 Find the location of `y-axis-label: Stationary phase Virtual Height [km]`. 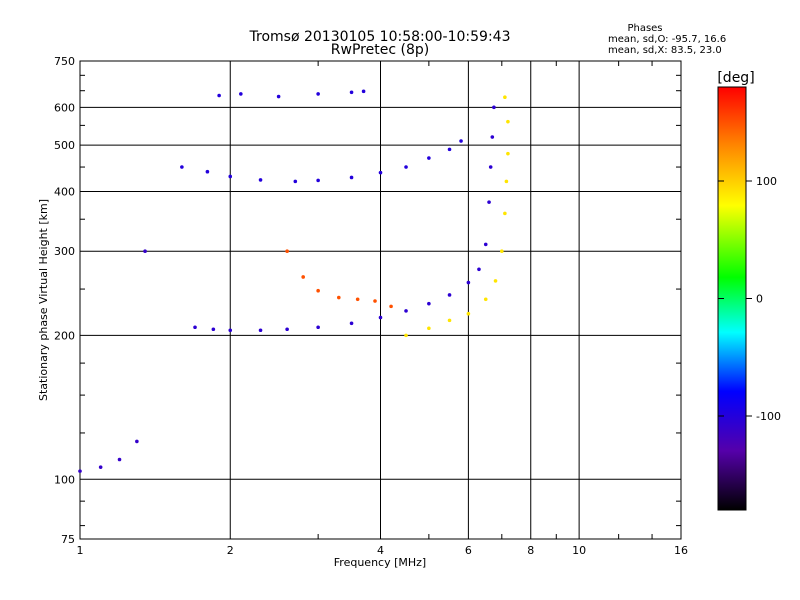

y-axis-label: Stationary phase Virtual Height [km] is located at coordinates (43, 300).